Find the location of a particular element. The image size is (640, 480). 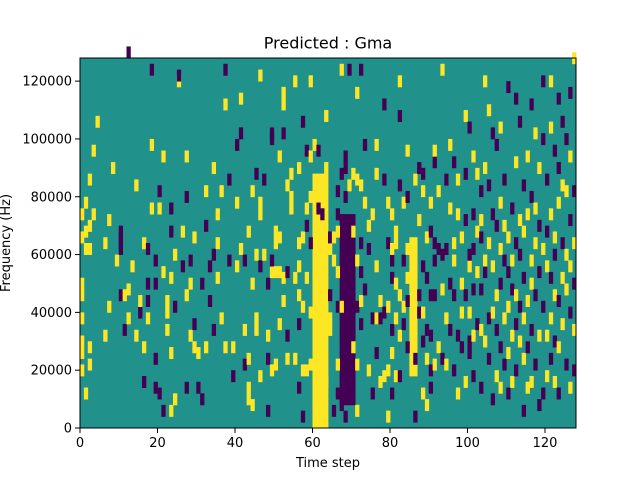

x-tick-label: 60 is located at coordinates (312, 443).